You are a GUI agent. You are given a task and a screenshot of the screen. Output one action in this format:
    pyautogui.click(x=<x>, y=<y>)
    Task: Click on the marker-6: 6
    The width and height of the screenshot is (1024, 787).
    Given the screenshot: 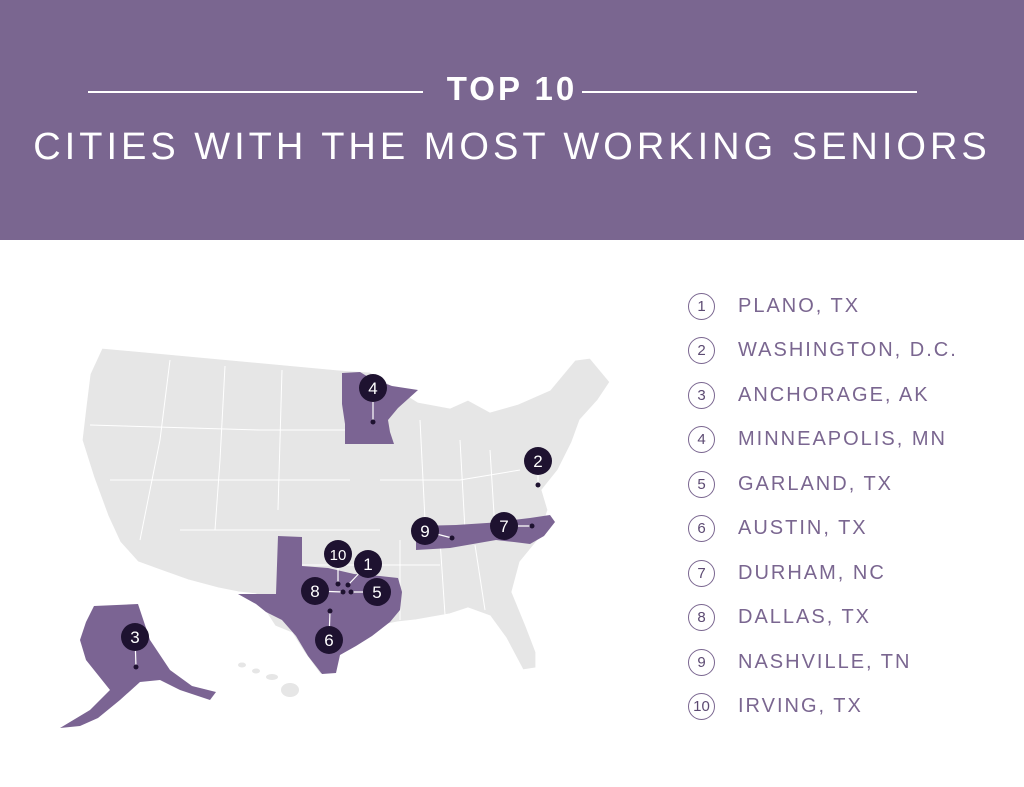 What is the action you would take?
    pyautogui.click(x=329, y=631)
    